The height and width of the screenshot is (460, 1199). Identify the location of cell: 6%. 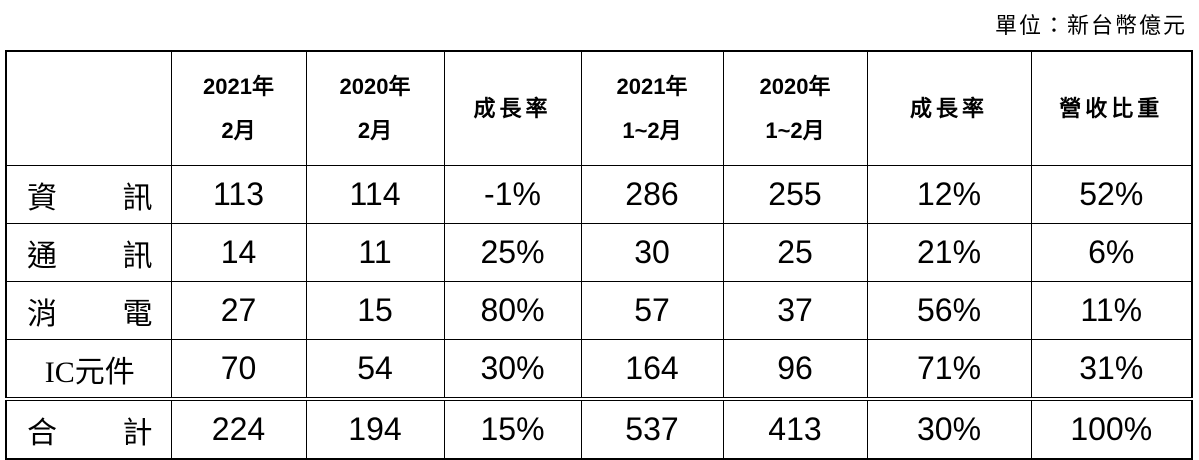
(1111, 252).